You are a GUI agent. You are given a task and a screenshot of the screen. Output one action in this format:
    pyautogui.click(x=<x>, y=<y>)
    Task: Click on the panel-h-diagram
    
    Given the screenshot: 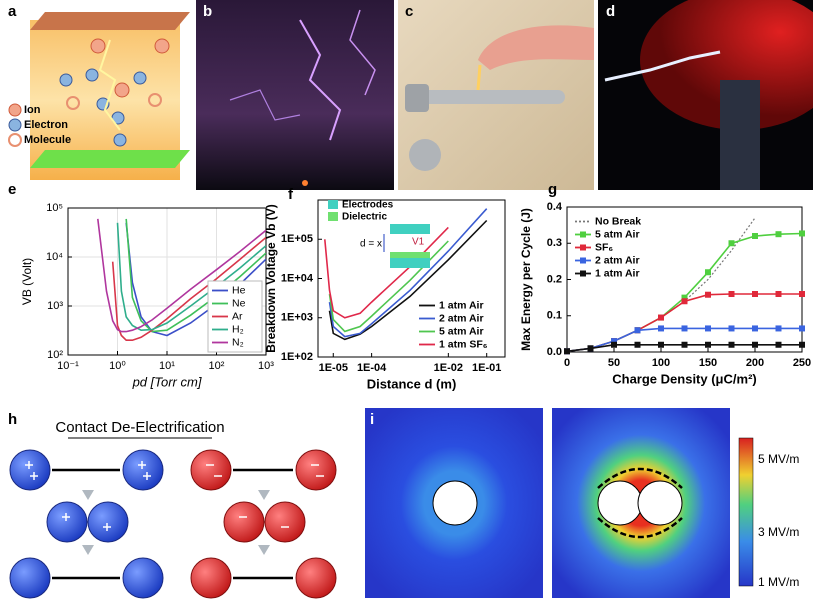 What is the action you would take?
    pyautogui.click(x=173, y=518)
    